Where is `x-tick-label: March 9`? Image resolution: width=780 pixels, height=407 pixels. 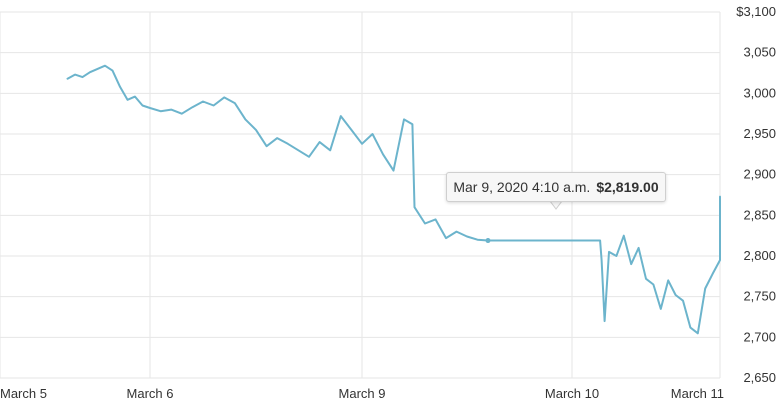
x-tick-label: March 9 is located at coordinates (362, 393).